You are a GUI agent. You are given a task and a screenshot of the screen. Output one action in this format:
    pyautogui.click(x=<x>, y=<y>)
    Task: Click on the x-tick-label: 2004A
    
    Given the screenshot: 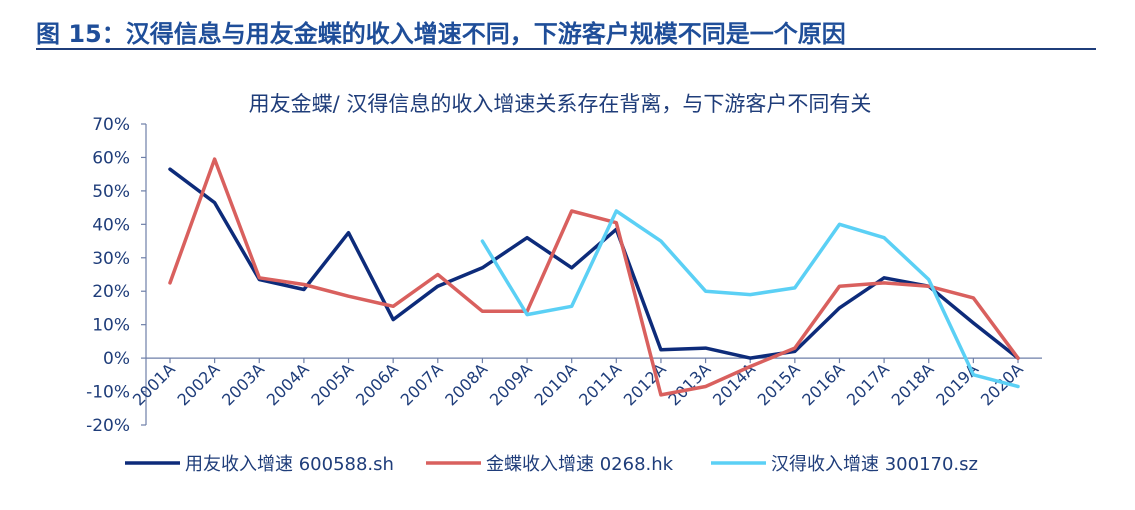 What is the action you would take?
    pyautogui.click(x=288, y=384)
    